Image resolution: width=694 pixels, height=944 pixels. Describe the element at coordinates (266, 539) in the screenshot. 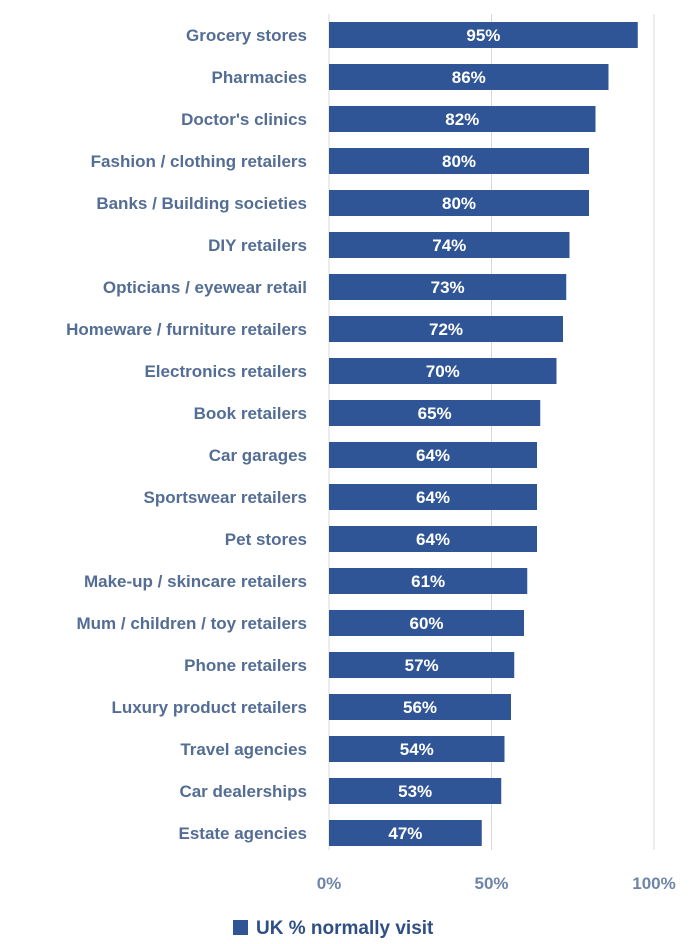

I see `category-label: Pet stores` at that location.